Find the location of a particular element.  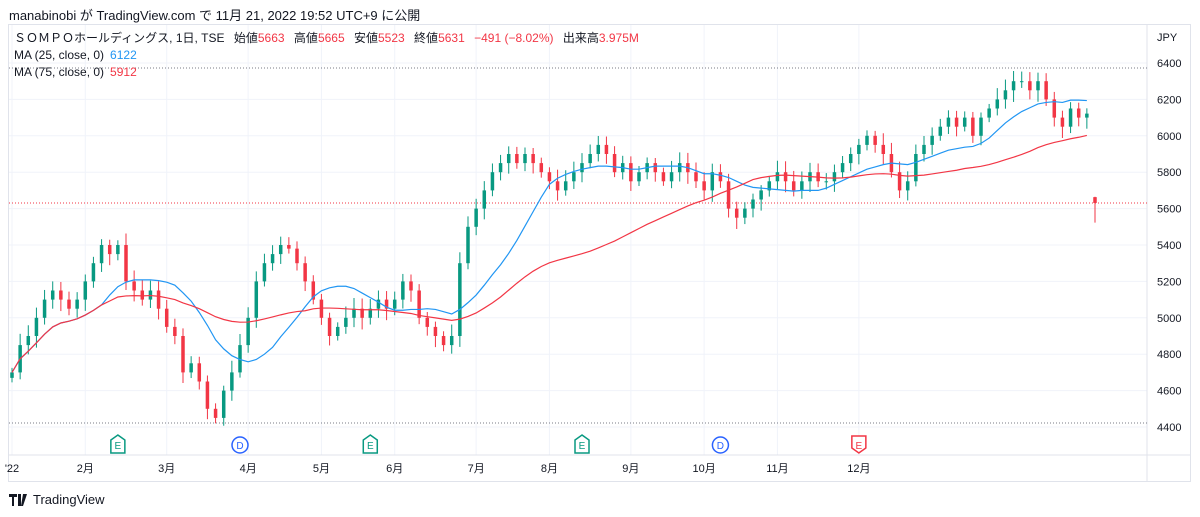

footer-brand: TradingView is located at coordinates (57, 499).